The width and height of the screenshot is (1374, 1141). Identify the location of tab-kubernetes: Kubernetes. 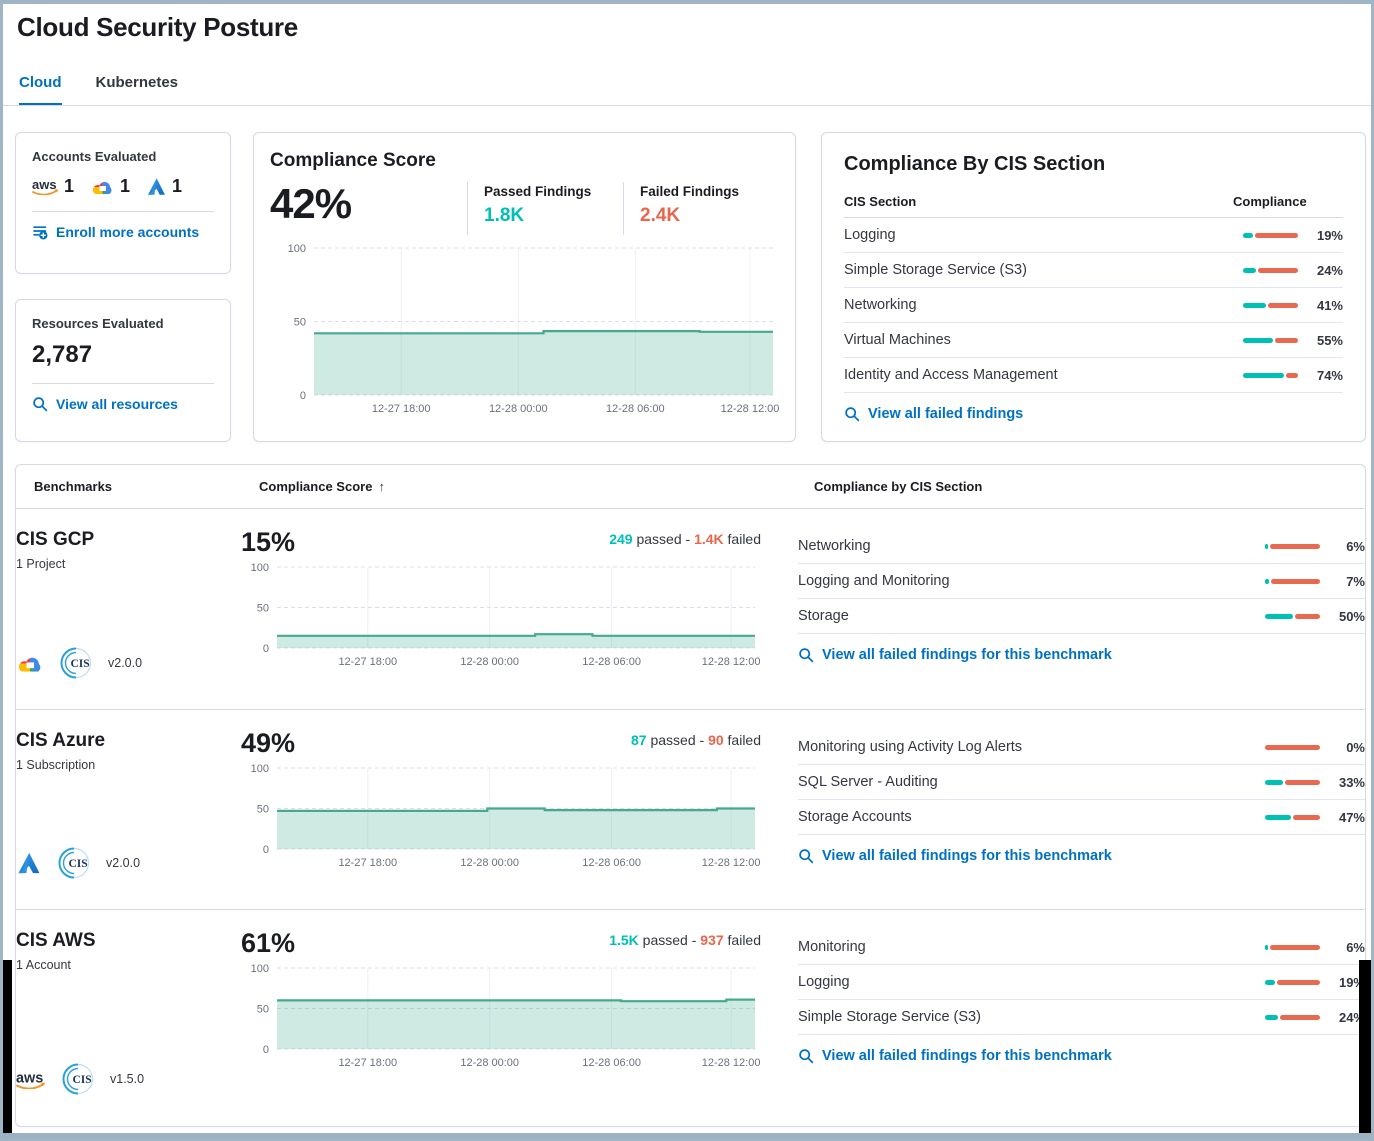
(137, 82).